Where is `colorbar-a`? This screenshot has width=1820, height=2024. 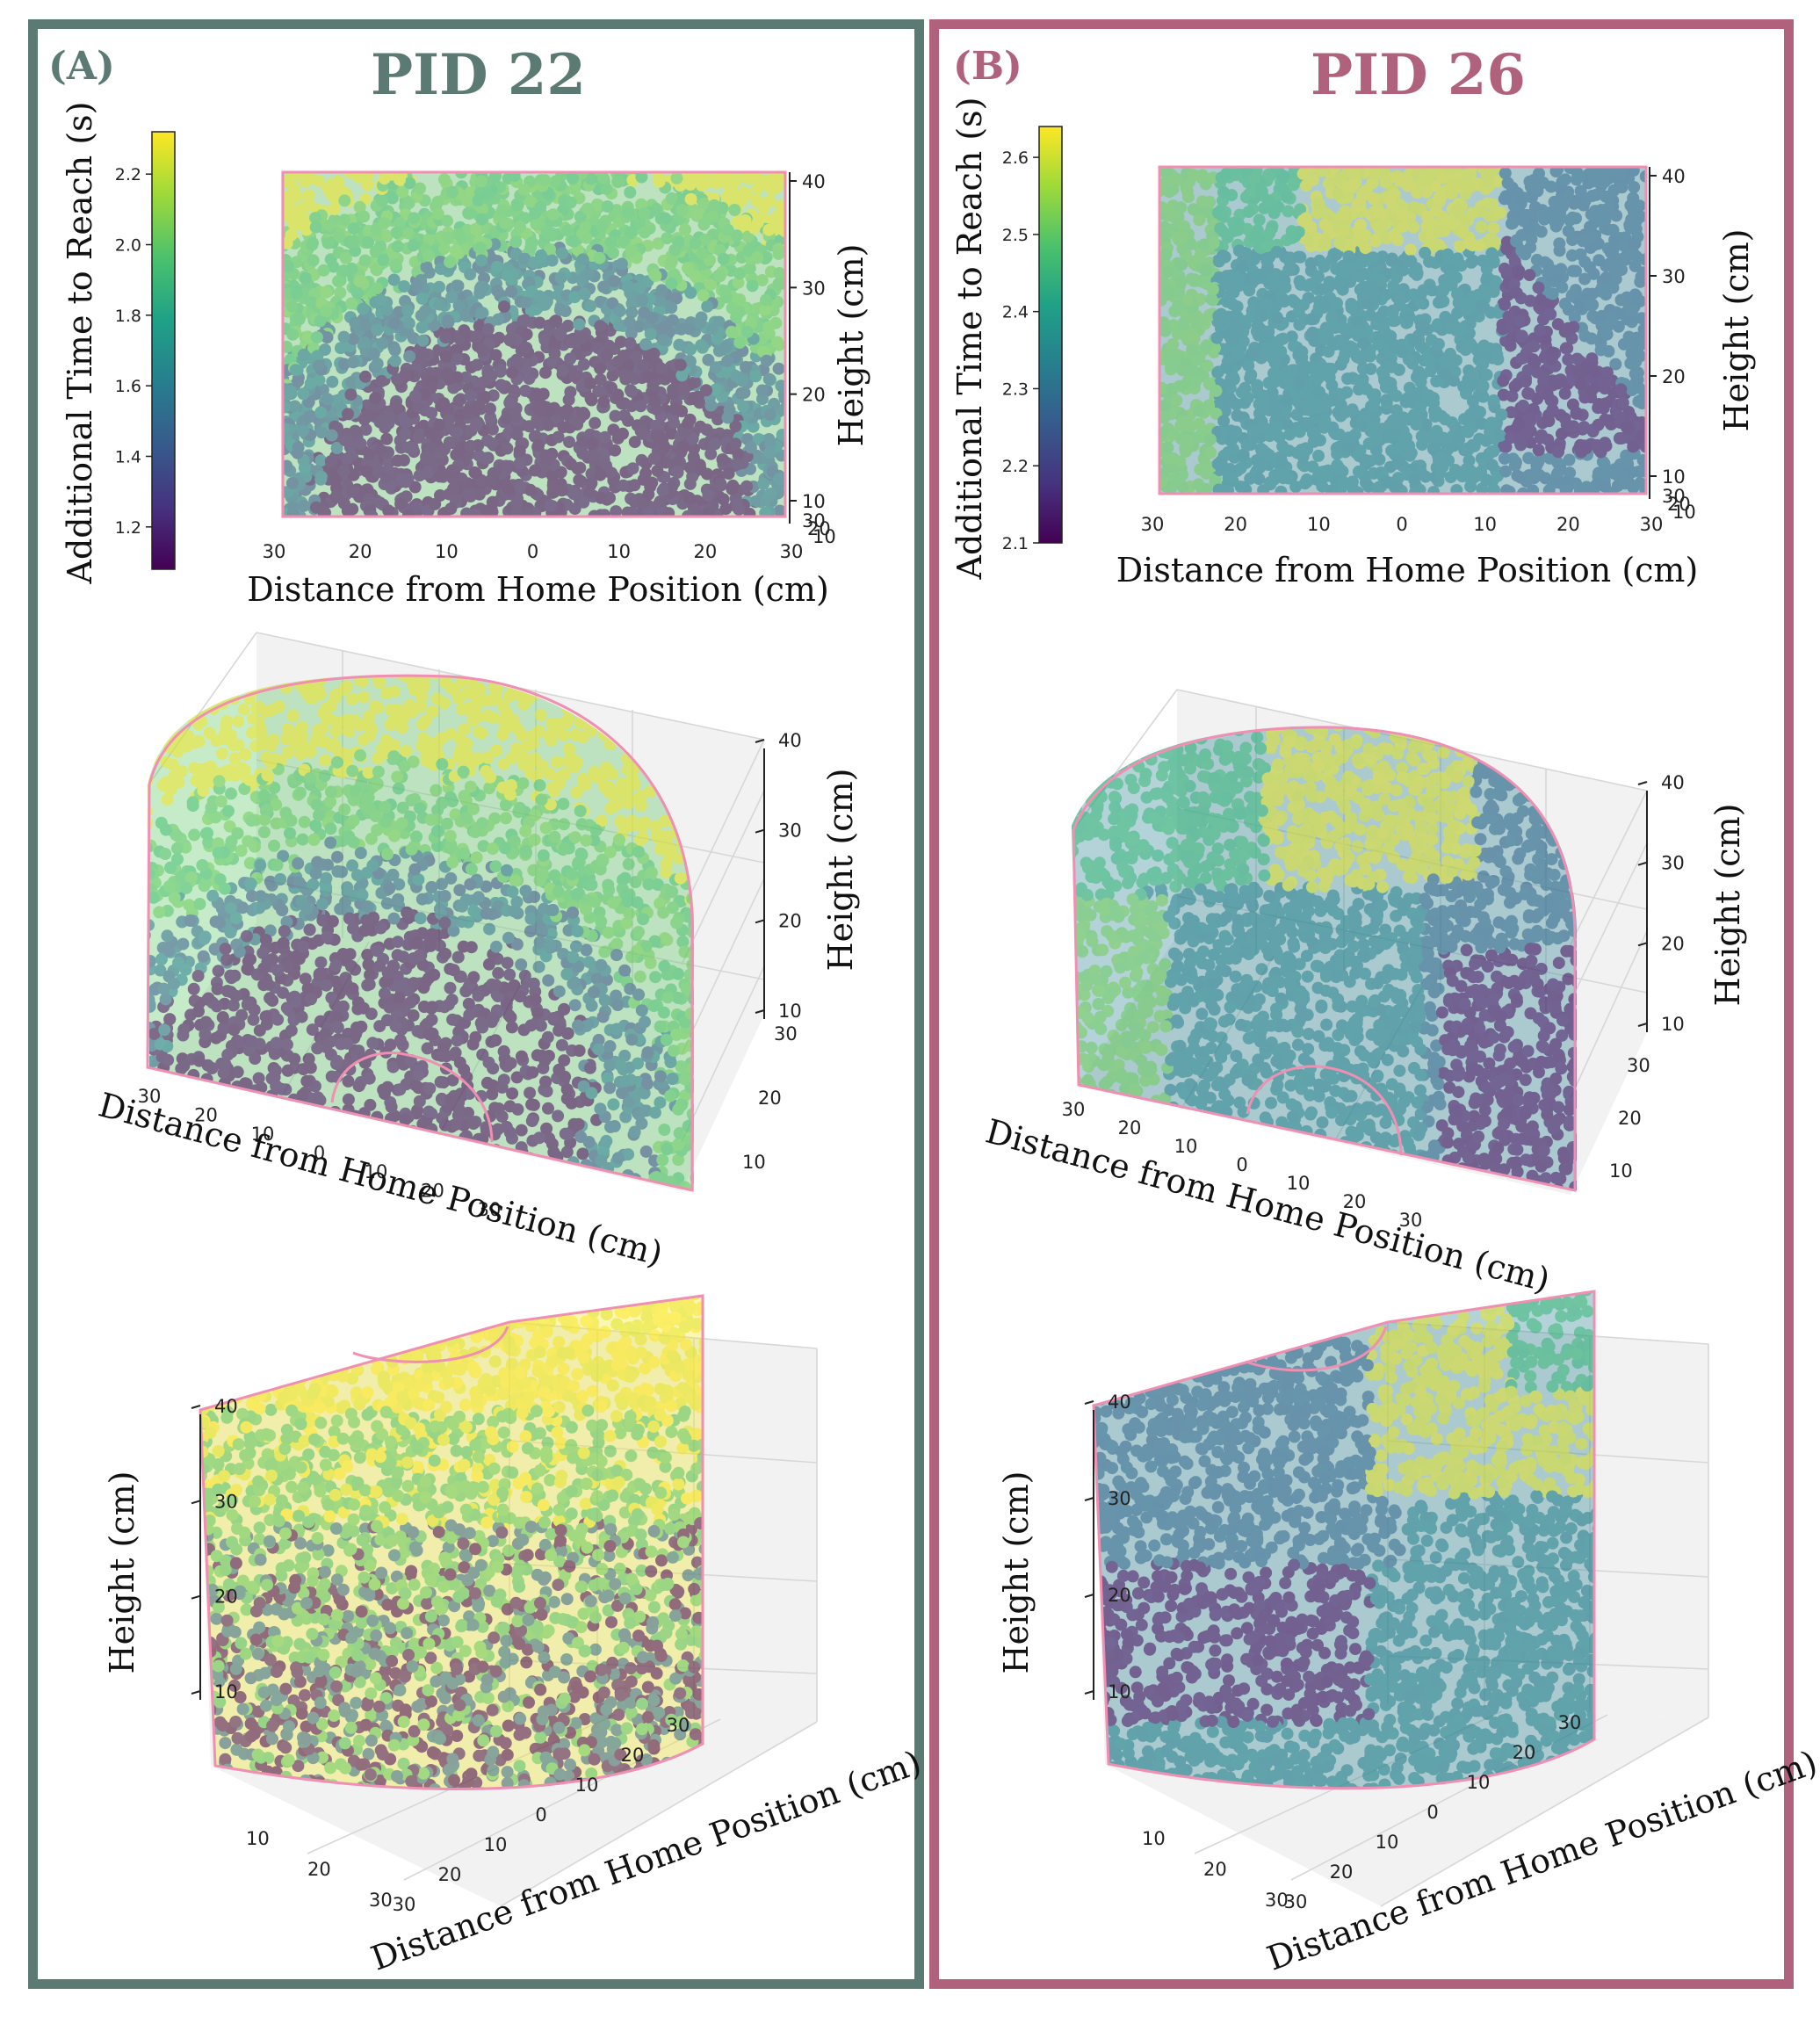 colorbar-a is located at coordinates (163, 350).